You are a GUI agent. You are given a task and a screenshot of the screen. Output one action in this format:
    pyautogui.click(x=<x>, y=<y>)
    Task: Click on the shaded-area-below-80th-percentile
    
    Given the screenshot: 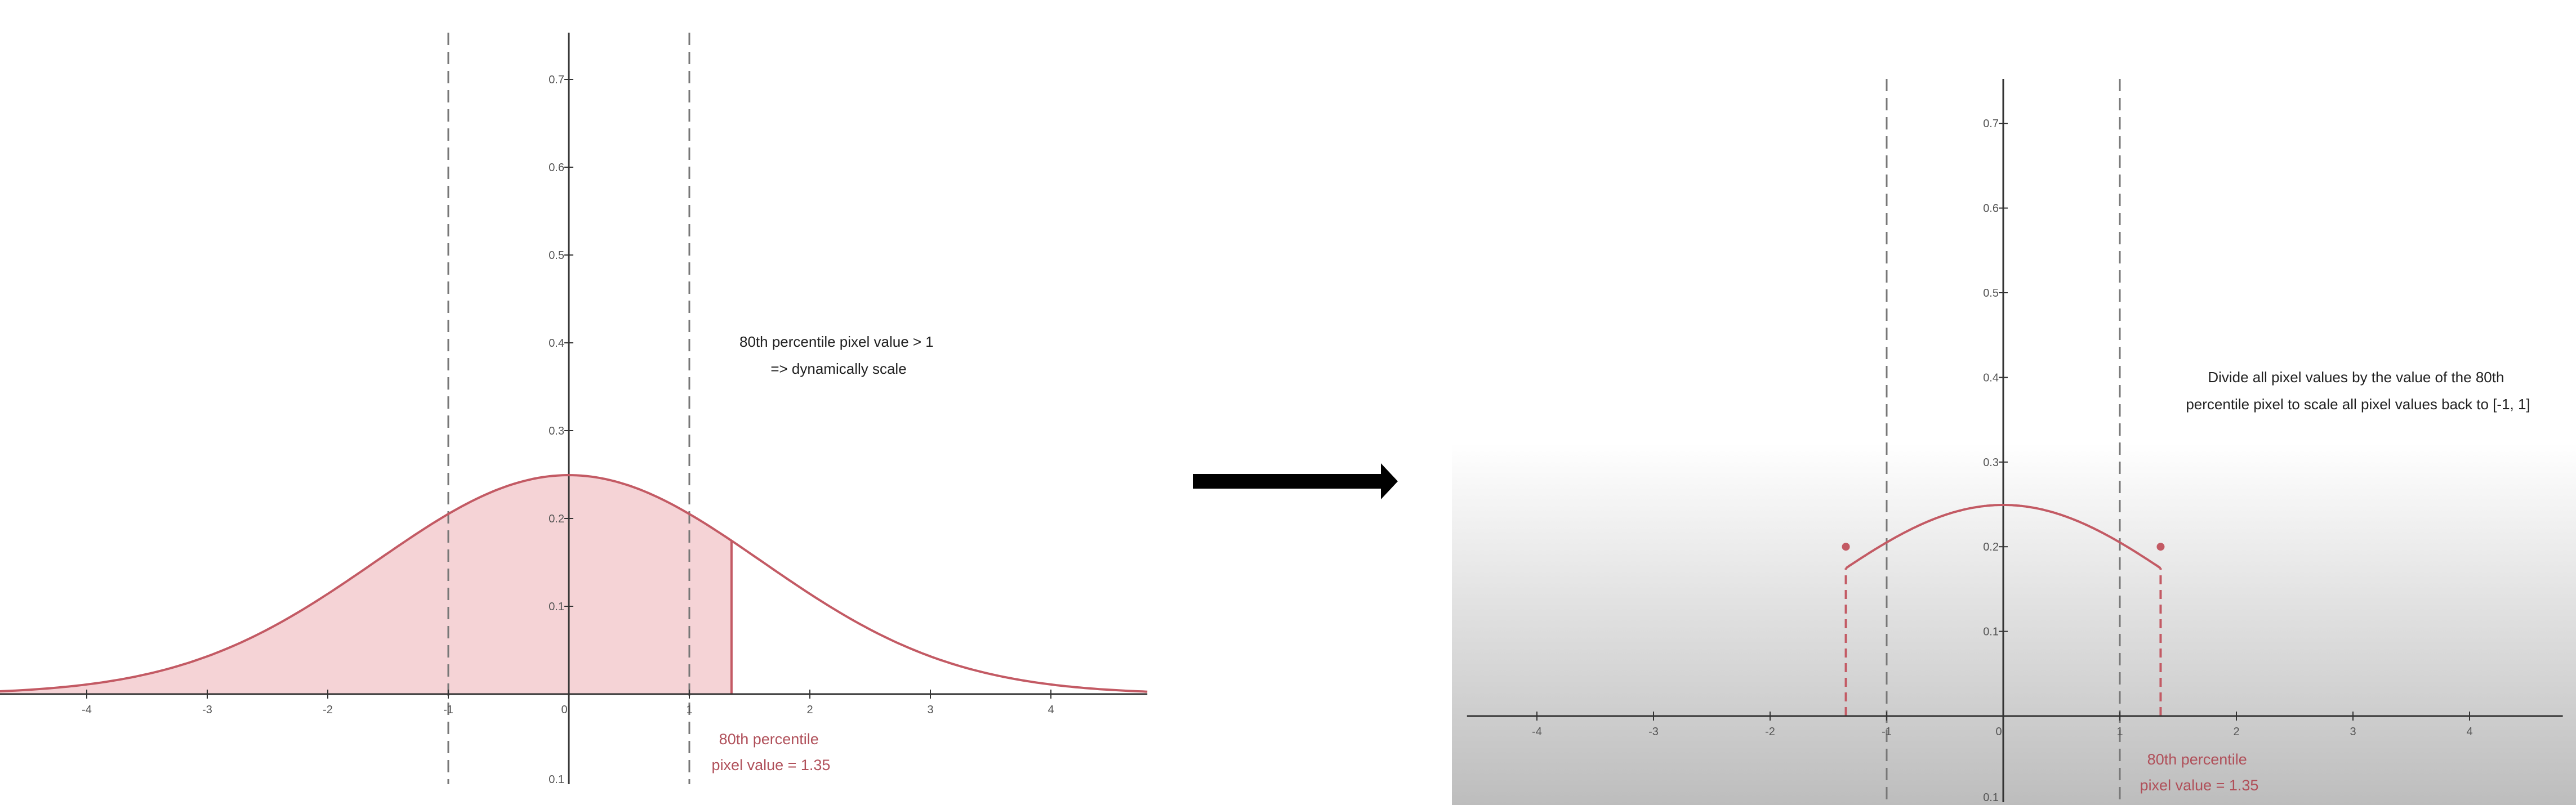 What is the action you would take?
    pyautogui.click(x=366, y=584)
    